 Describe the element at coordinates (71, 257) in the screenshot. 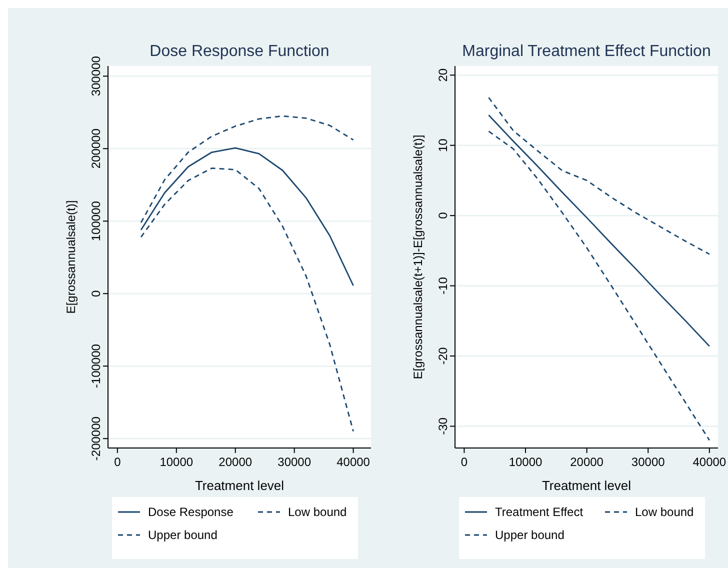

I see `y-axis-title: E[grossannualsale(t)]` at that location.